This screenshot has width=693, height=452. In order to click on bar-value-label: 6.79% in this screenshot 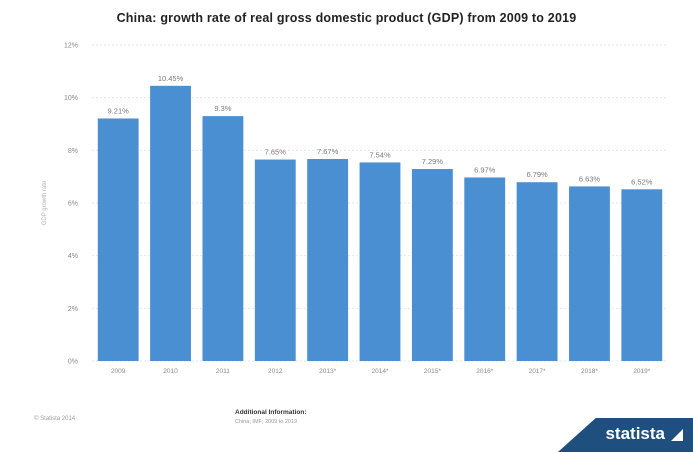, I will do `click(537, 174)`.